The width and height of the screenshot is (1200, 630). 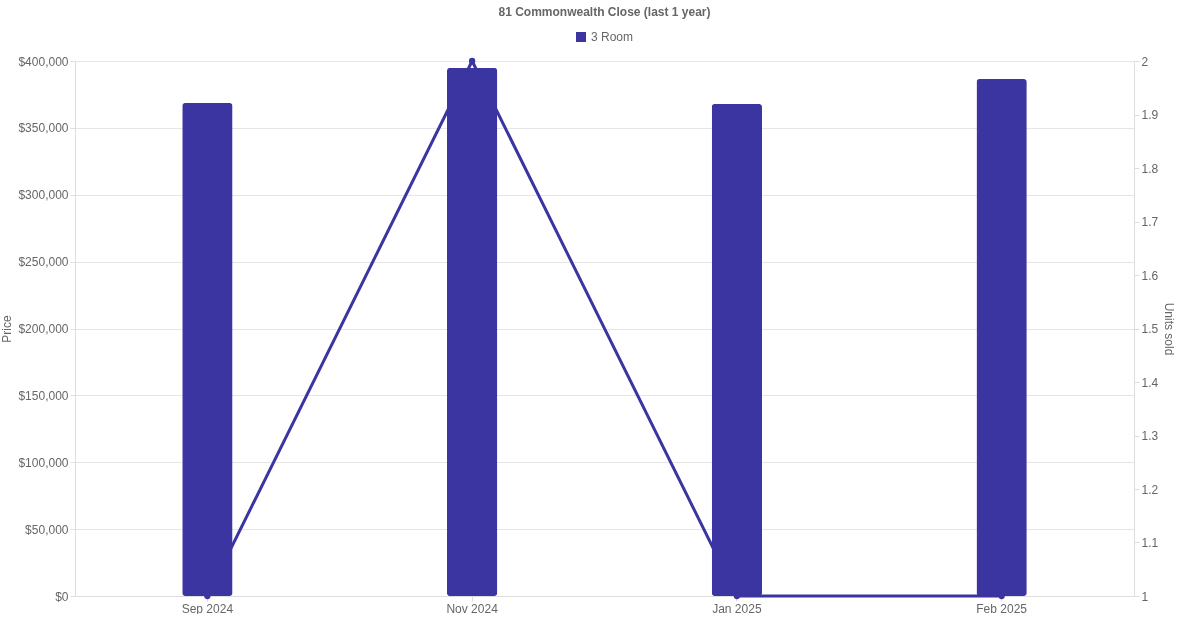 What do you see at coordinates (1150, 115) in the screenshot?
I see `y2-tick-label: 1.9` at bounding box center [1150, 115].